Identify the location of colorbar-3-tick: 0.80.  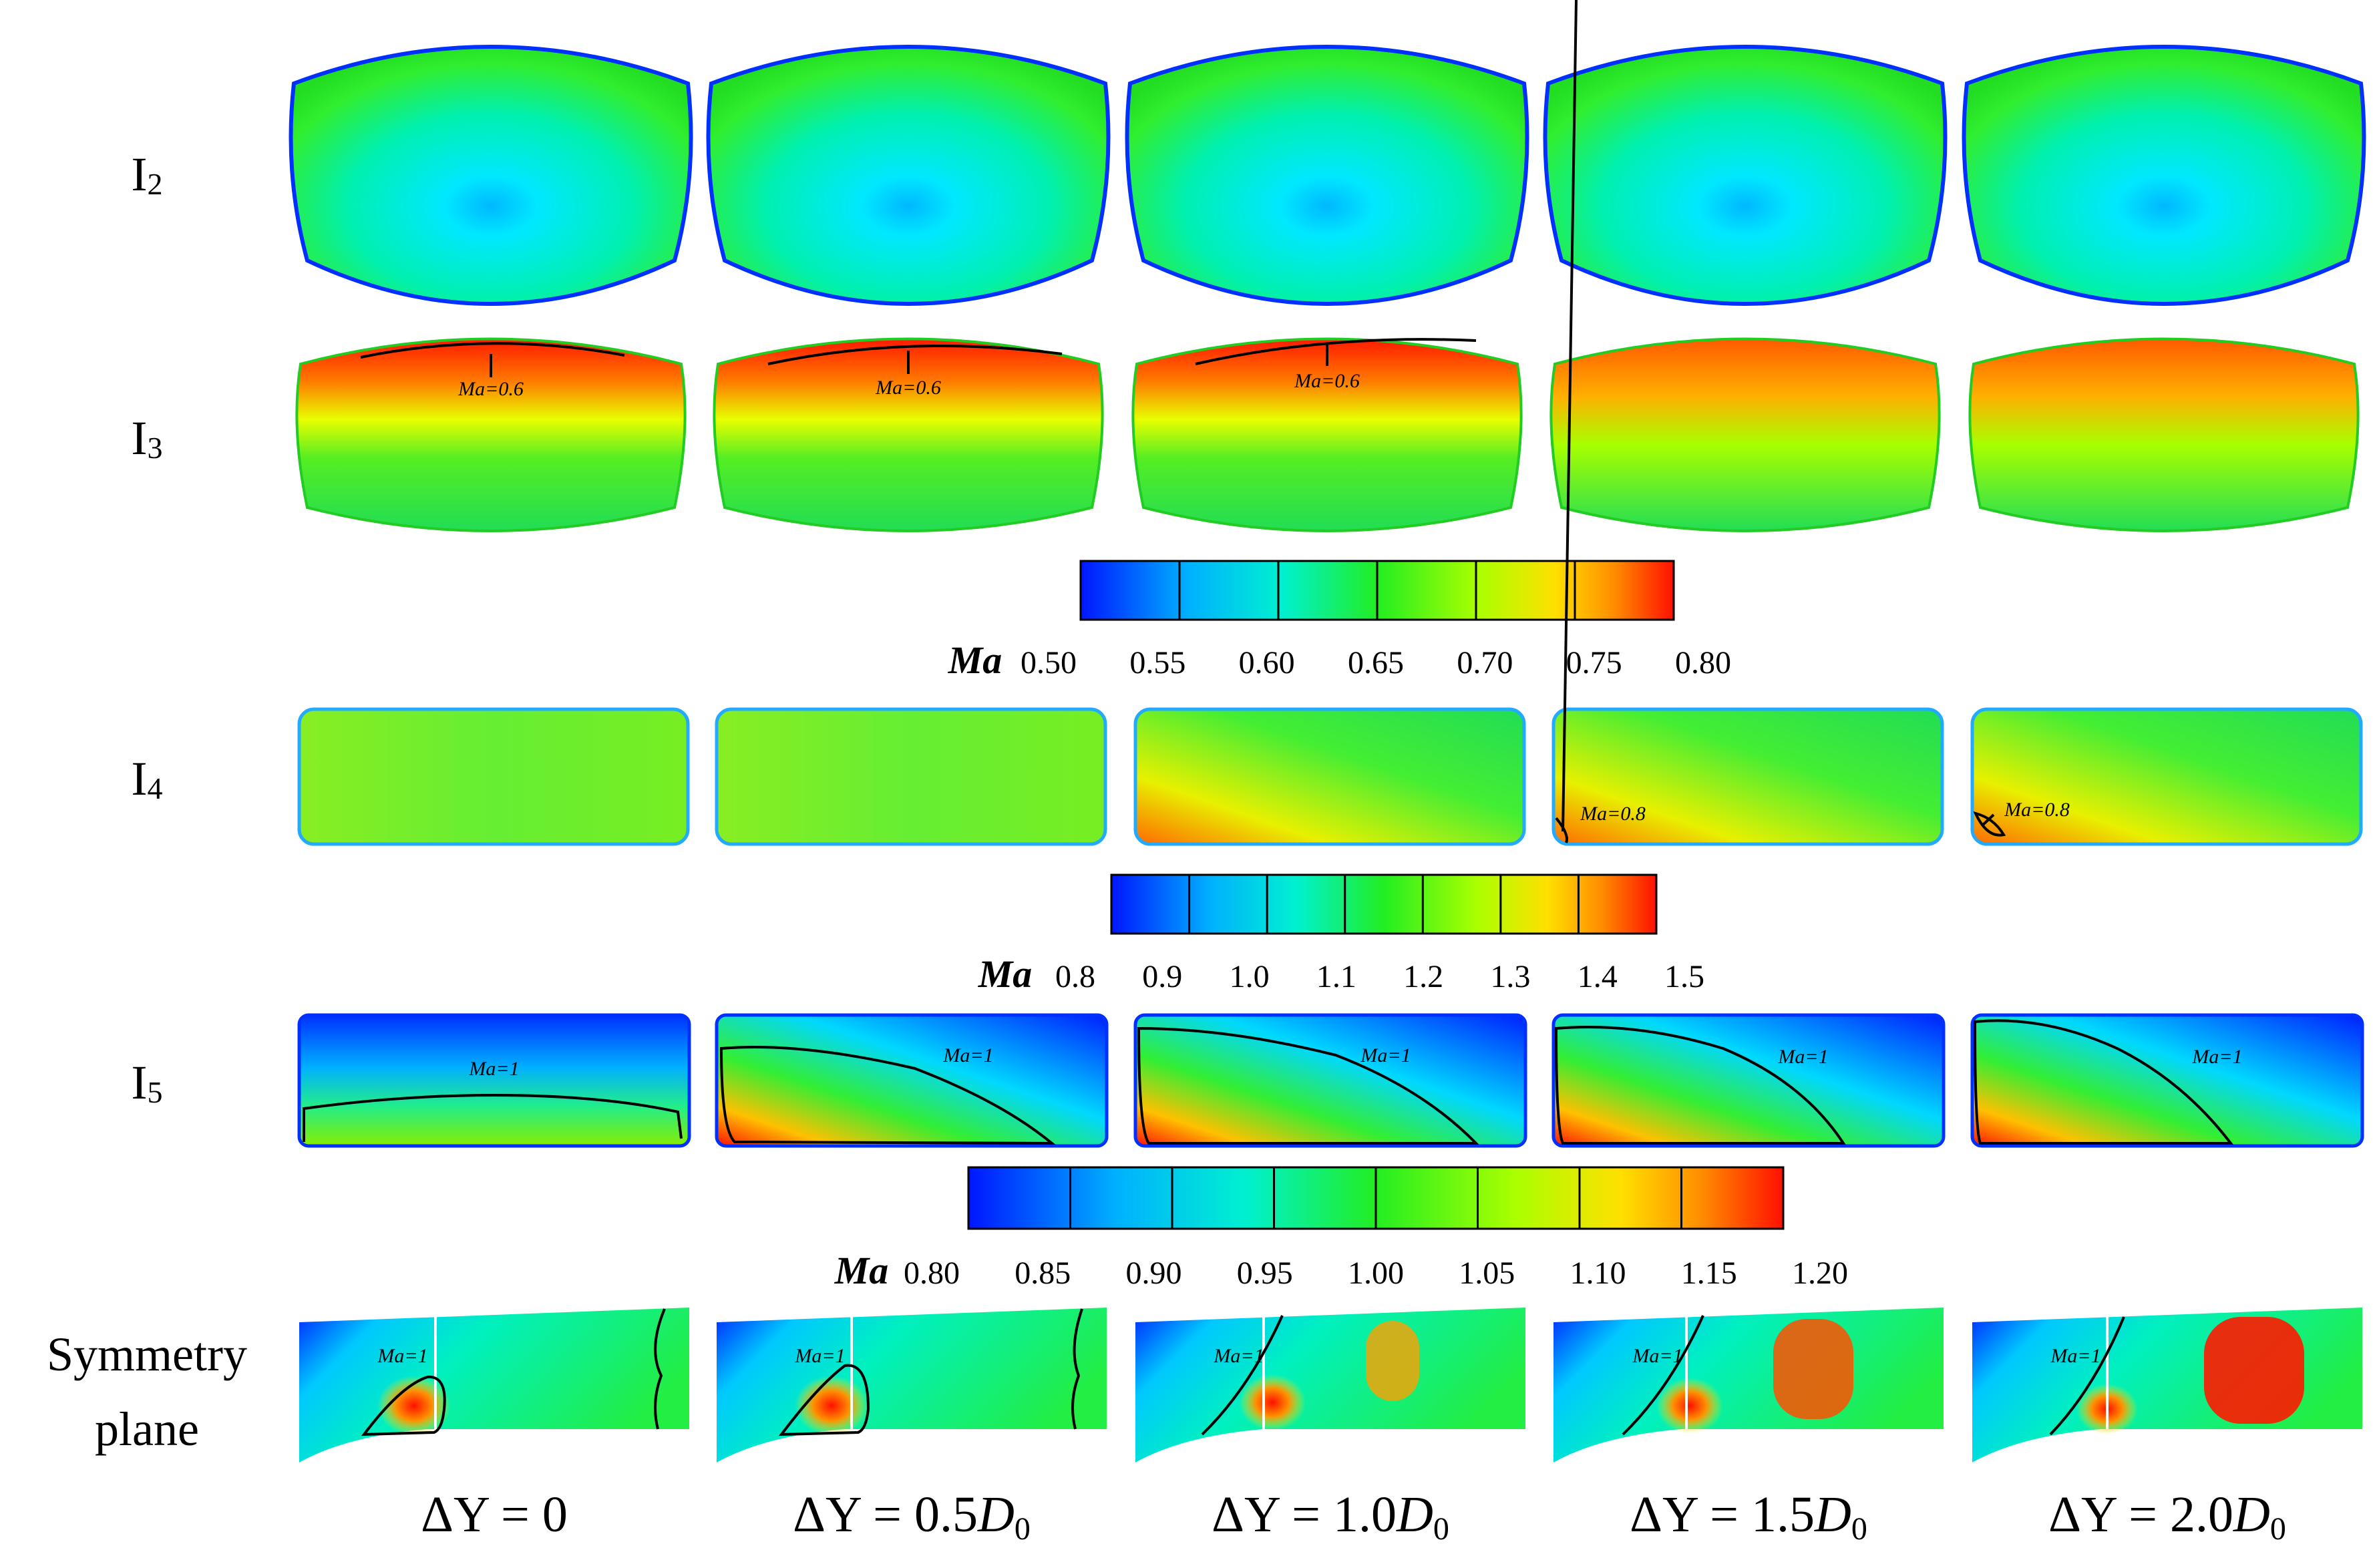
(932, 1273).